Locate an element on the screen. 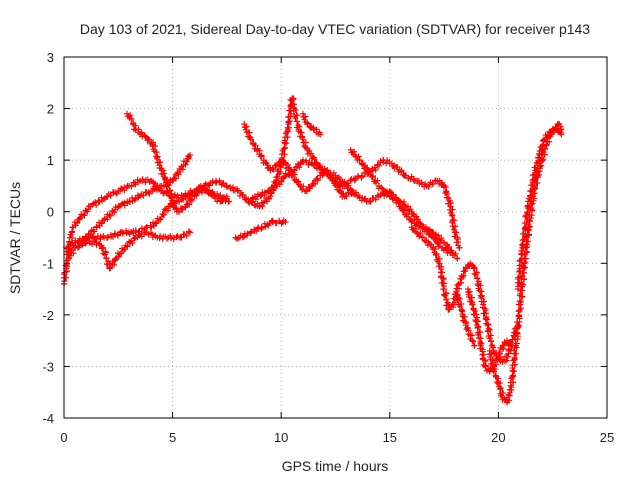 This screenshot has width=640, height=480. series-track-n is located at coordinates (525, 263).